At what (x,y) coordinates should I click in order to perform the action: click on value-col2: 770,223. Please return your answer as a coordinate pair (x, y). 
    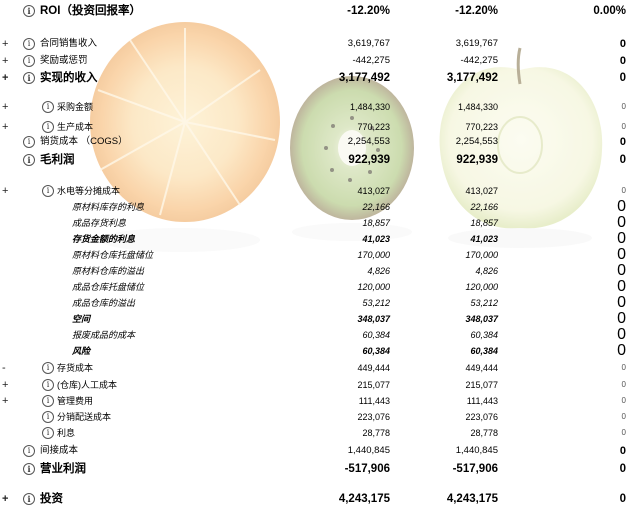
    Looking at the image, I should click on (481, 127).